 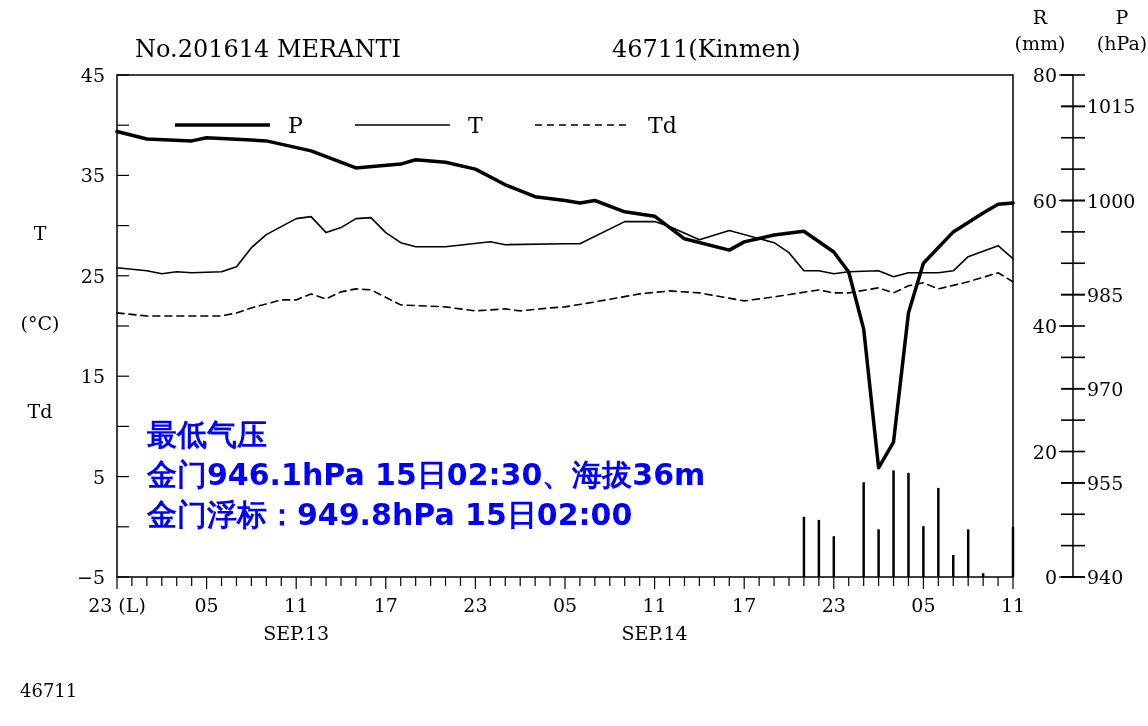 I want to click on y2-axis-title: R (mm), so click(x=1040, y=30).